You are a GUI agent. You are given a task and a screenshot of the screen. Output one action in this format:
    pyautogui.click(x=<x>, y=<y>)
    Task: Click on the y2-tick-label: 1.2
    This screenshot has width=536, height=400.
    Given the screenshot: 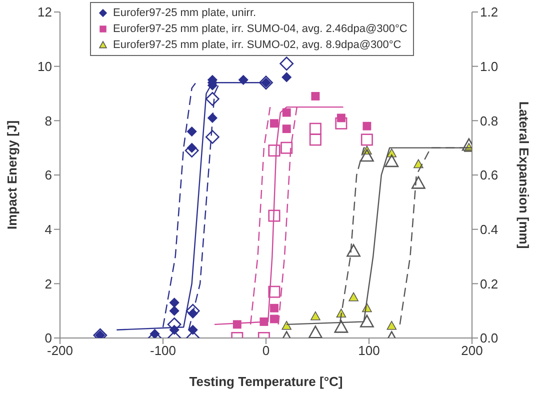 What is the action you would take?
    pyautogui.click(x=489, y=12)
    